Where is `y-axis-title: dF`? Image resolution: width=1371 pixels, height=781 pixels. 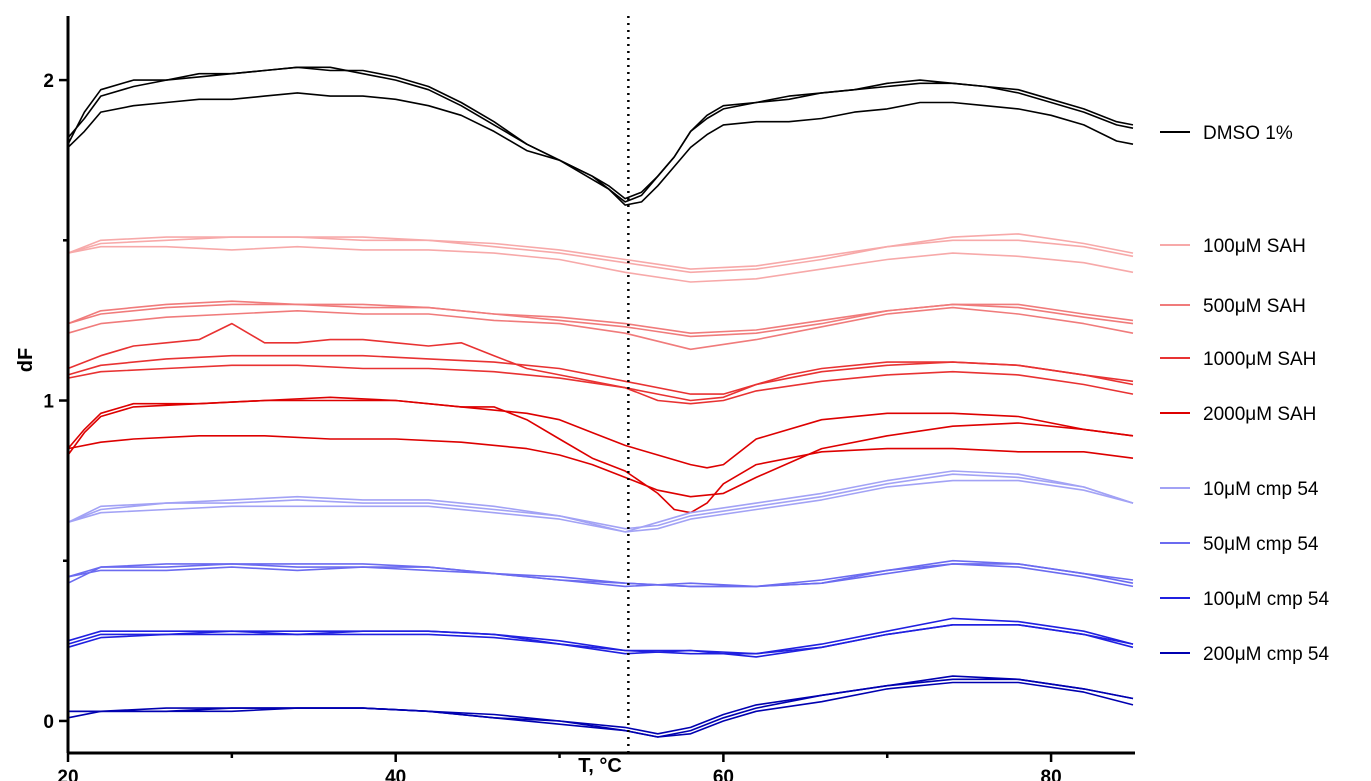 y-axis-title: dF is located at coordinates (26, 360).